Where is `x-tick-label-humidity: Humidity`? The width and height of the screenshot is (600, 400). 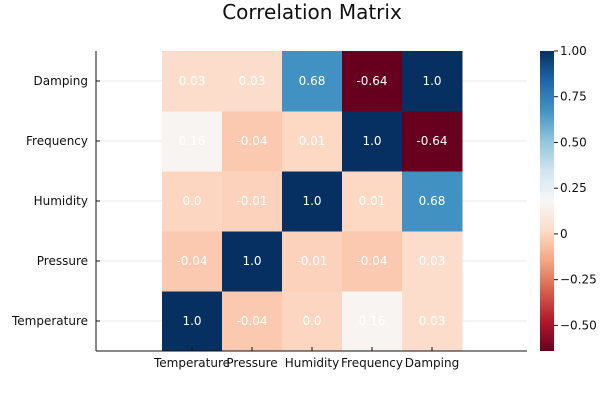
x-tick-label-humidity: Humidity is located at coordinates (312, 363).